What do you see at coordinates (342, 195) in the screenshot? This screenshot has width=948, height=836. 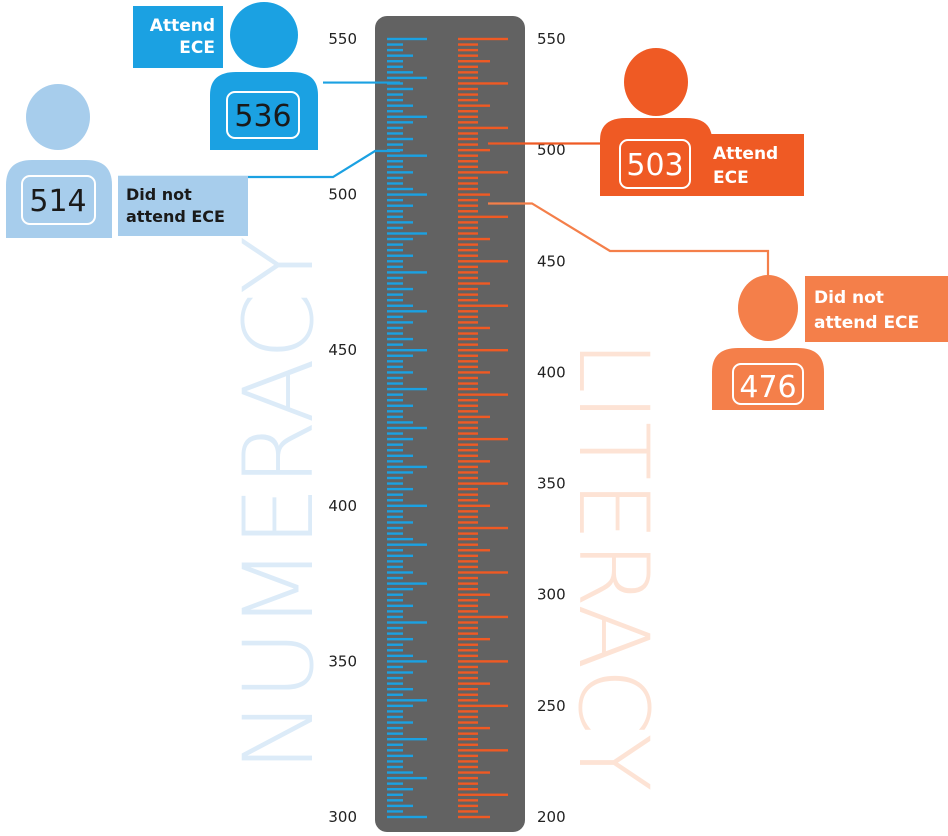 I see `numeracy-tick-label: 500` at bounding box center [342, 195].